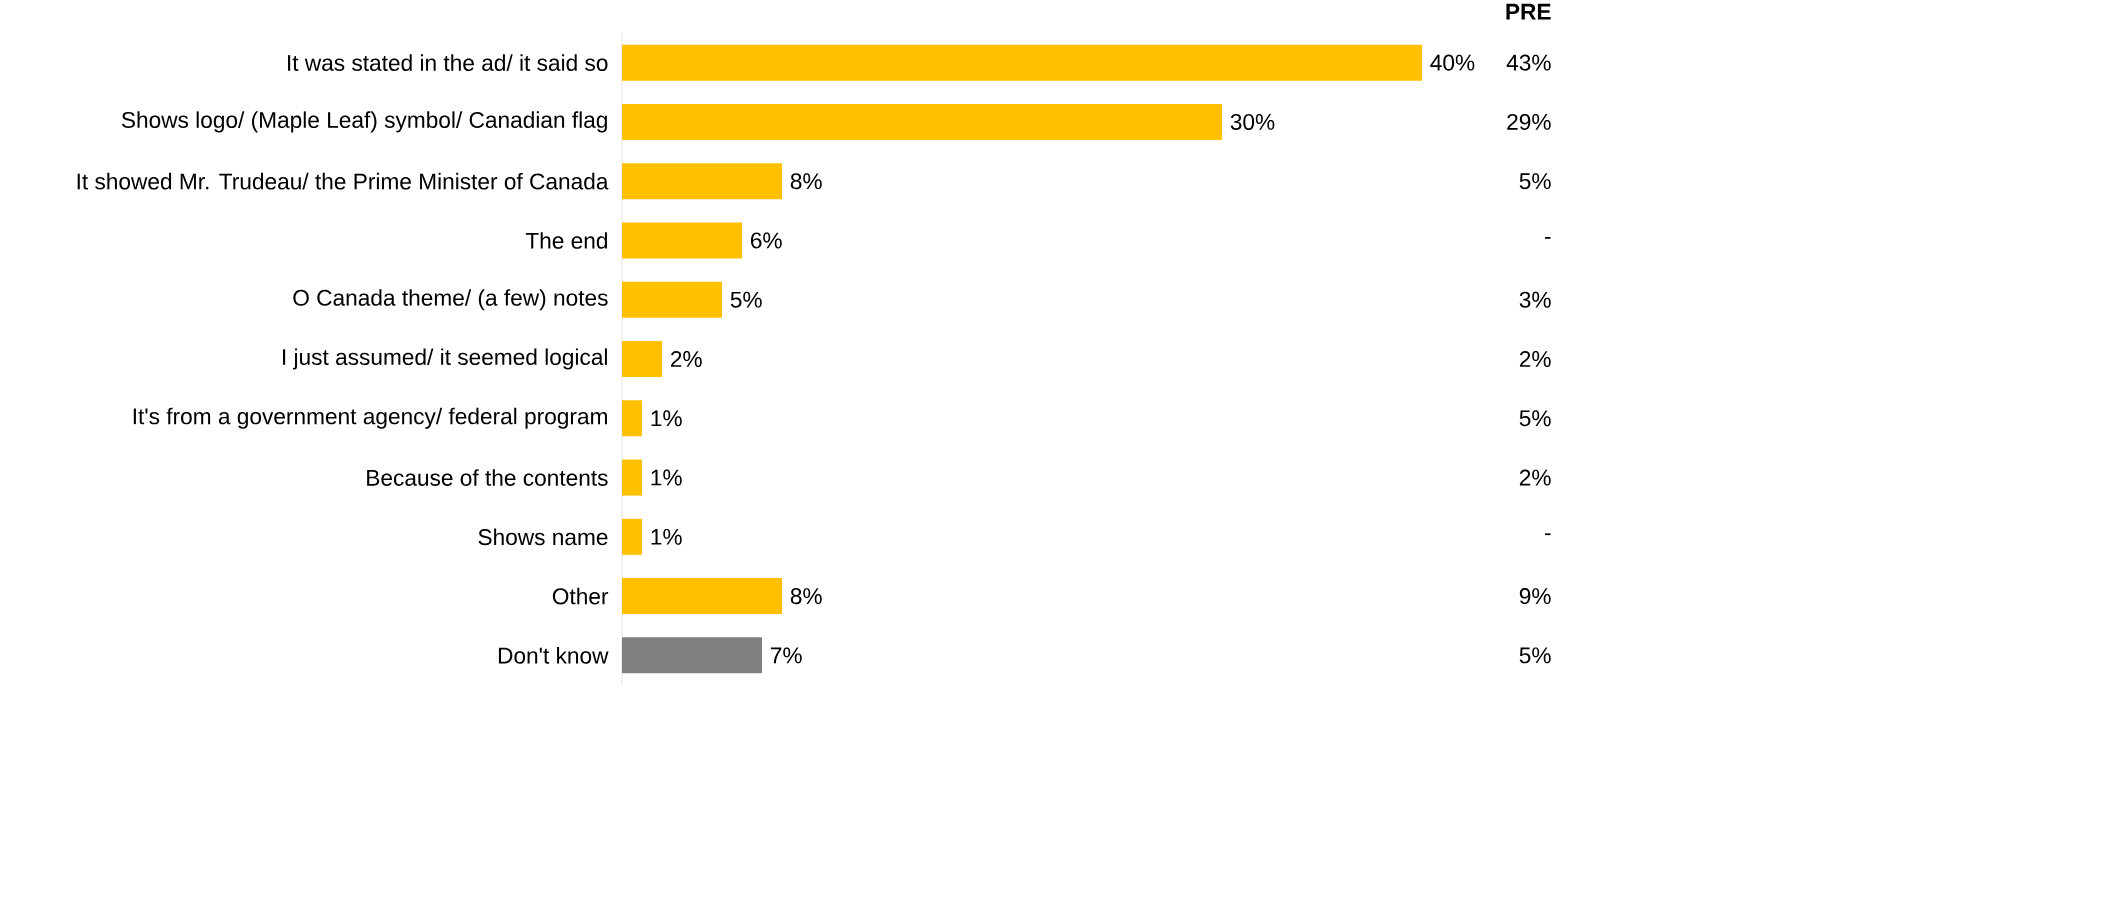 This screenshot has height=918, width=2111. Describe the element at coordinates (448, 62) in the screenshot. I see `y-tick-label: It was stated in the ad/ it said so` at that location.